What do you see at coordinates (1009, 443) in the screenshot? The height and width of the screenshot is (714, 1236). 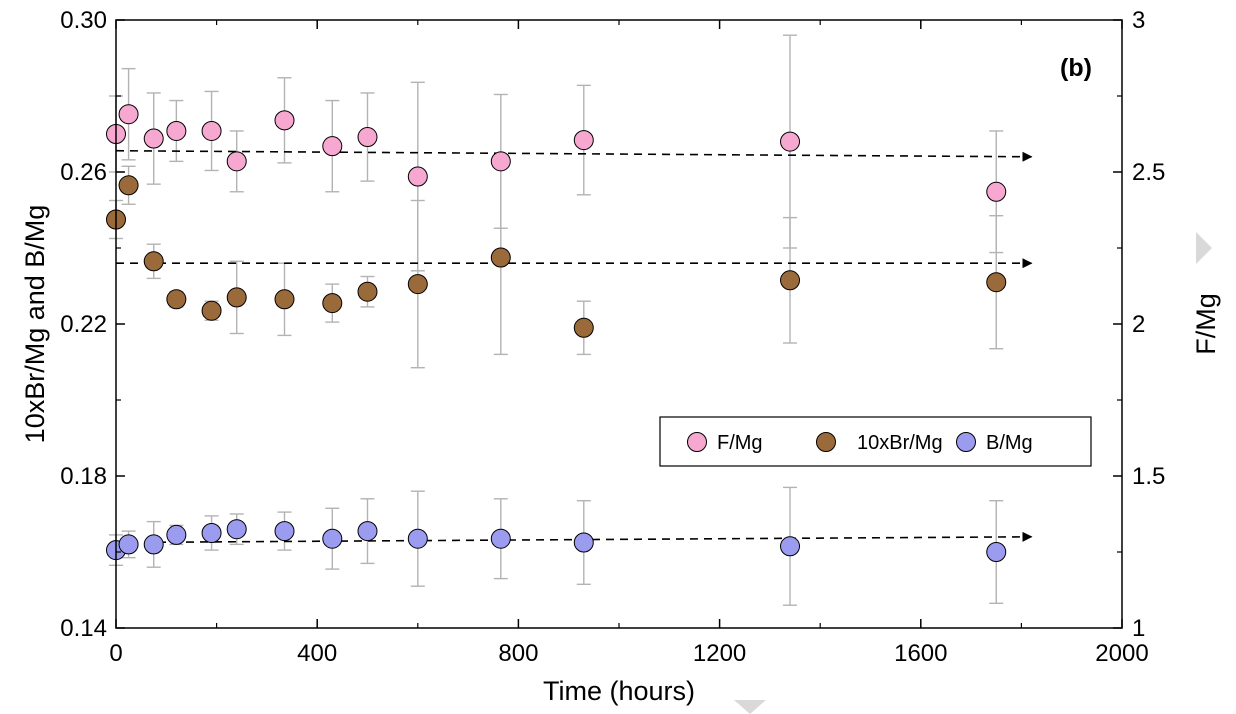 I see `legend-label-b-mg: B/Mg` at bounding box center [1009, 443].